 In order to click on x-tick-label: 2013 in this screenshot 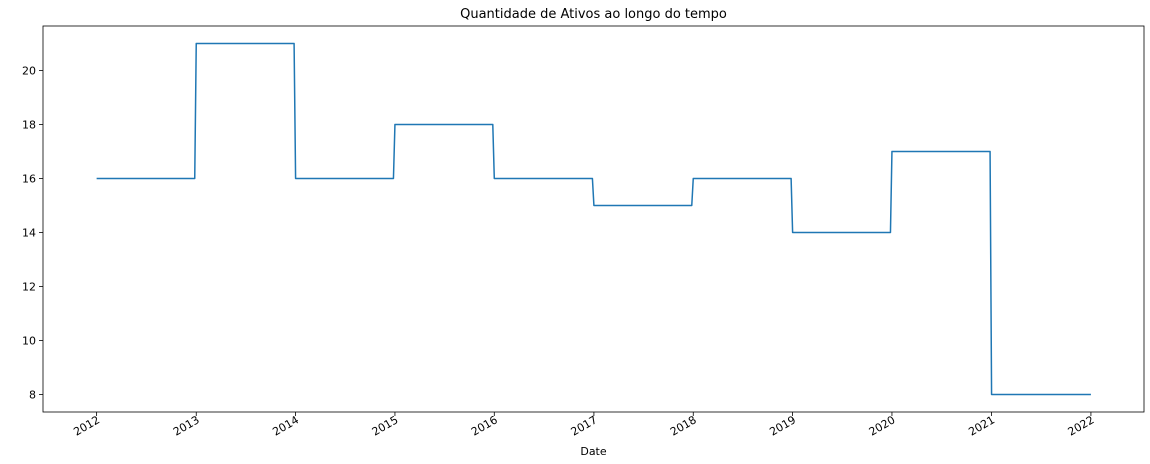, I will do `click(186, 425)`.